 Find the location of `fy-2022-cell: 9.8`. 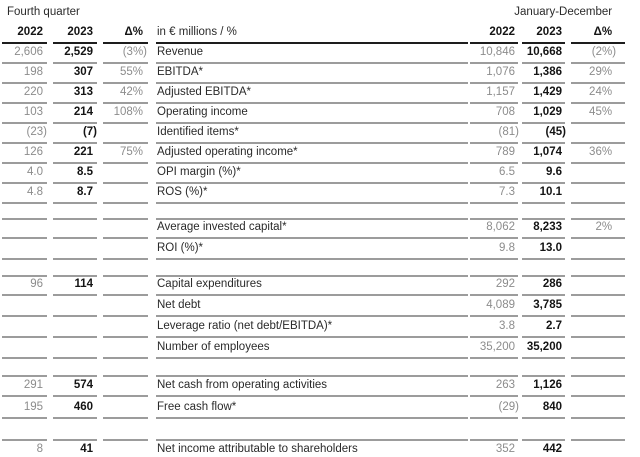

fy-2022-cell: 9.8 is located at coordinates (494, 249).